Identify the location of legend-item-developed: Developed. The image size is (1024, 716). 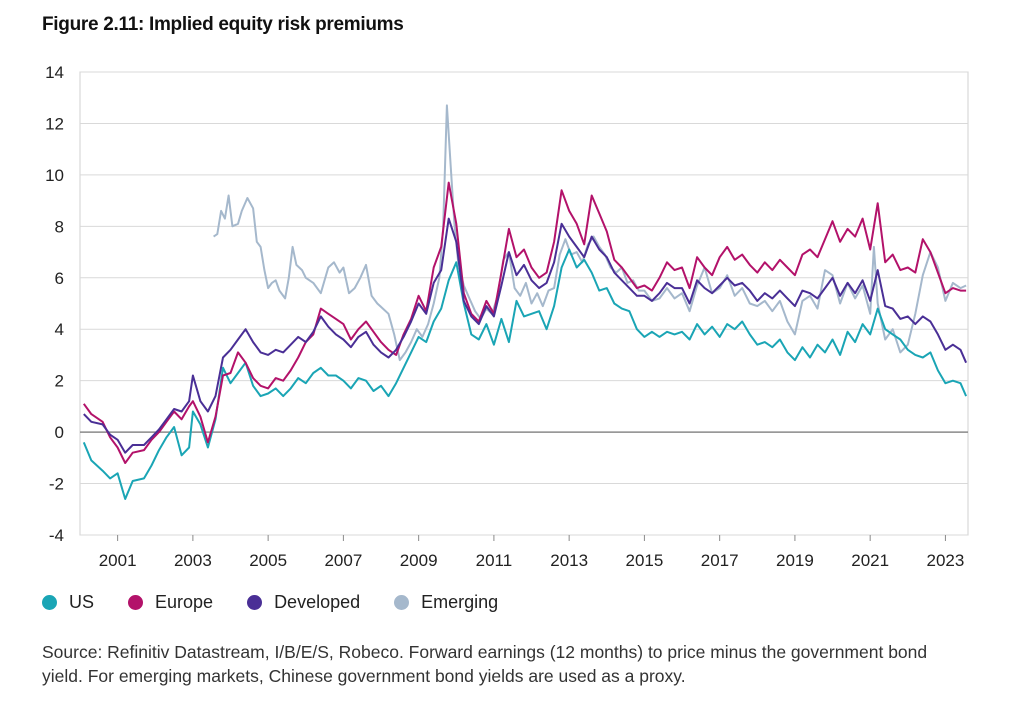
(303, 602).